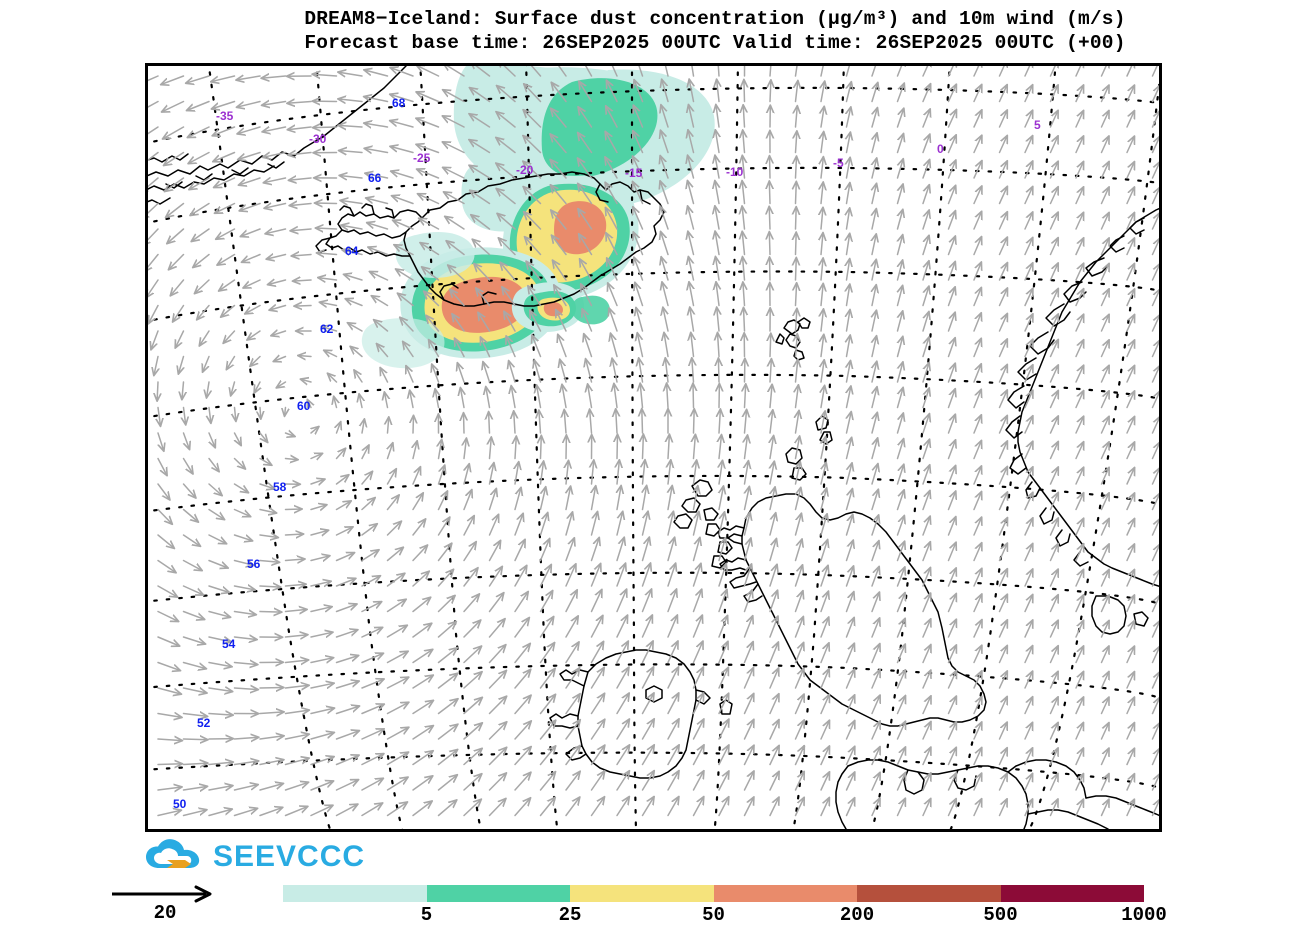  I want to click on lat-label-56: 56, so click(253, 564).